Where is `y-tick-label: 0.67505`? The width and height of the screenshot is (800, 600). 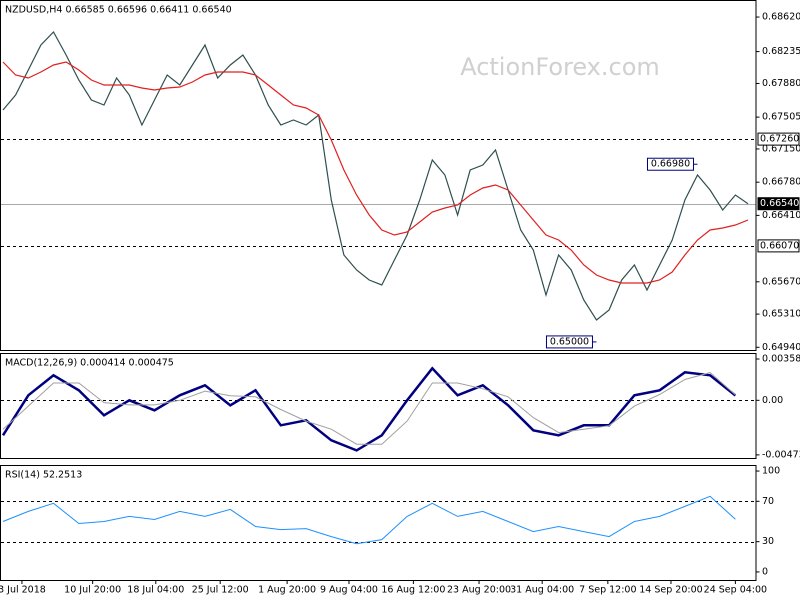
y-tick-label: 0.67505 is located at coordinates (781, 117).